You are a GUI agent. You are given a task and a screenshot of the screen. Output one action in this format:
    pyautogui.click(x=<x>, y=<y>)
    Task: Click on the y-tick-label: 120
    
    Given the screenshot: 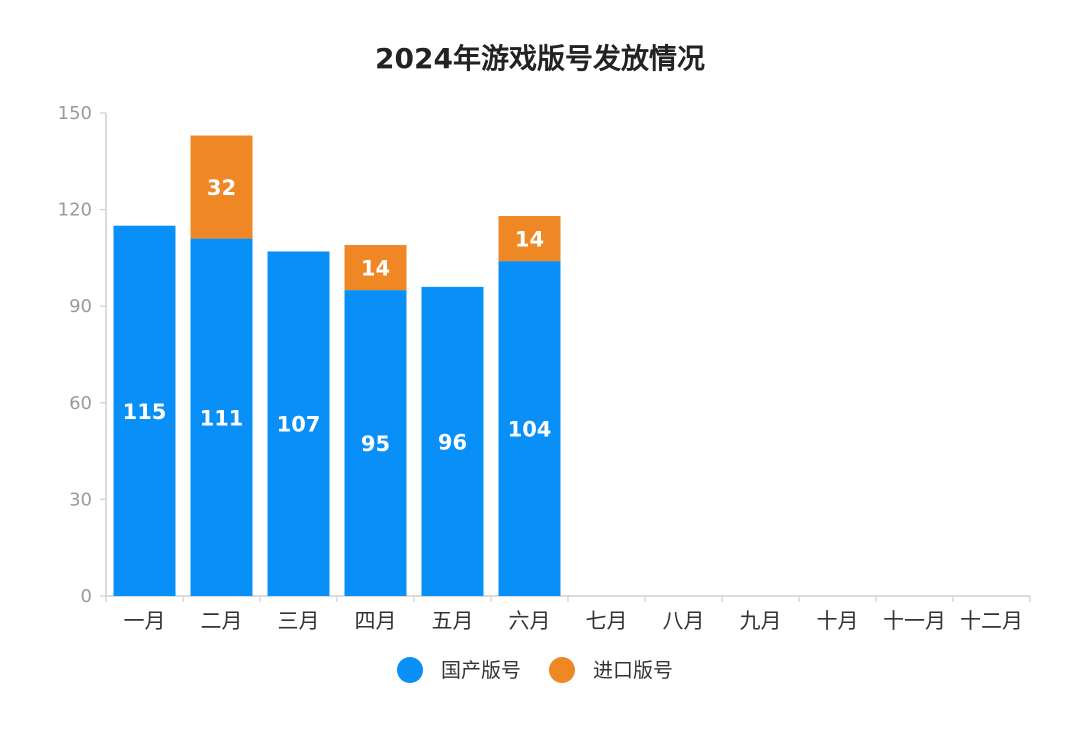 What is the action you would take?
    pyautogui.click(x=75, y=210)
    